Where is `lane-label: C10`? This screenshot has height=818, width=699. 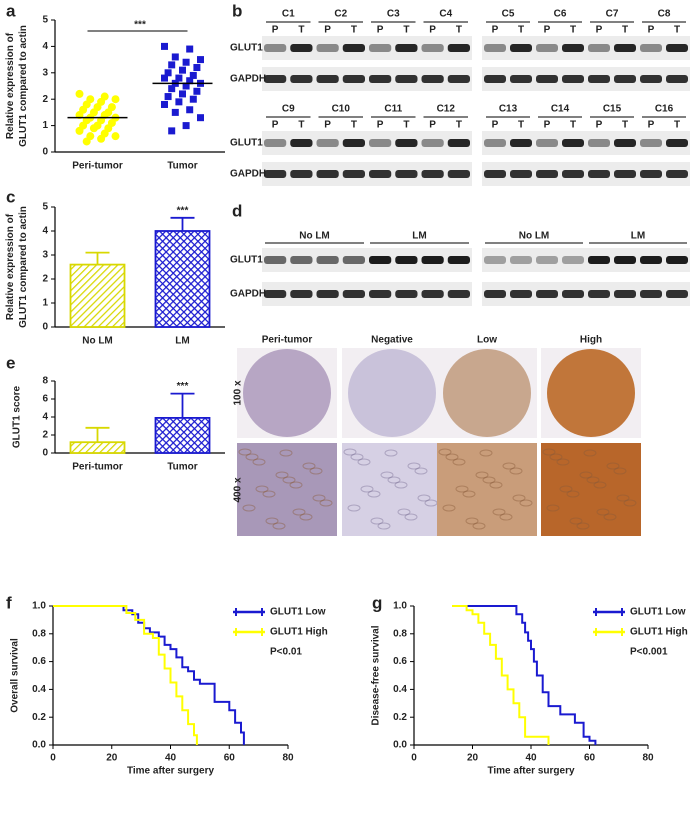 lane-label: C10 is located at coordinates (341, 109).